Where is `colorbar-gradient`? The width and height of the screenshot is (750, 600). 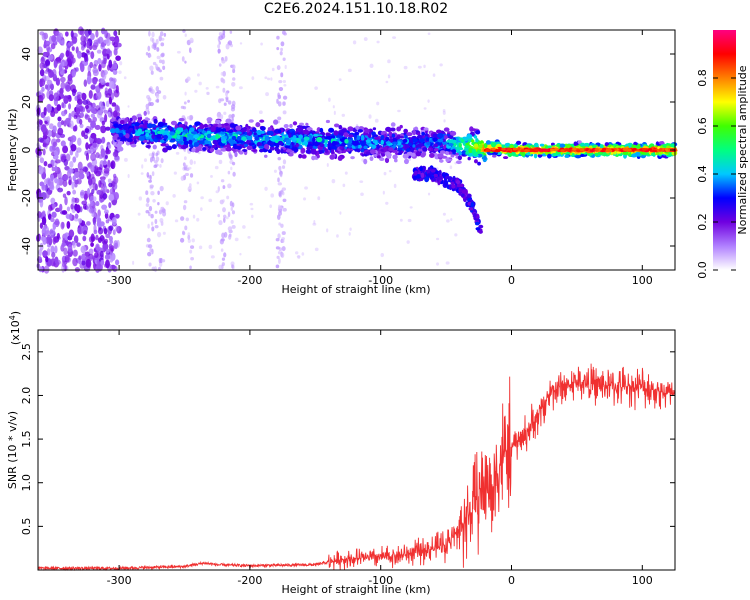 colorbar-gradient is located at coordinates (724, 150).